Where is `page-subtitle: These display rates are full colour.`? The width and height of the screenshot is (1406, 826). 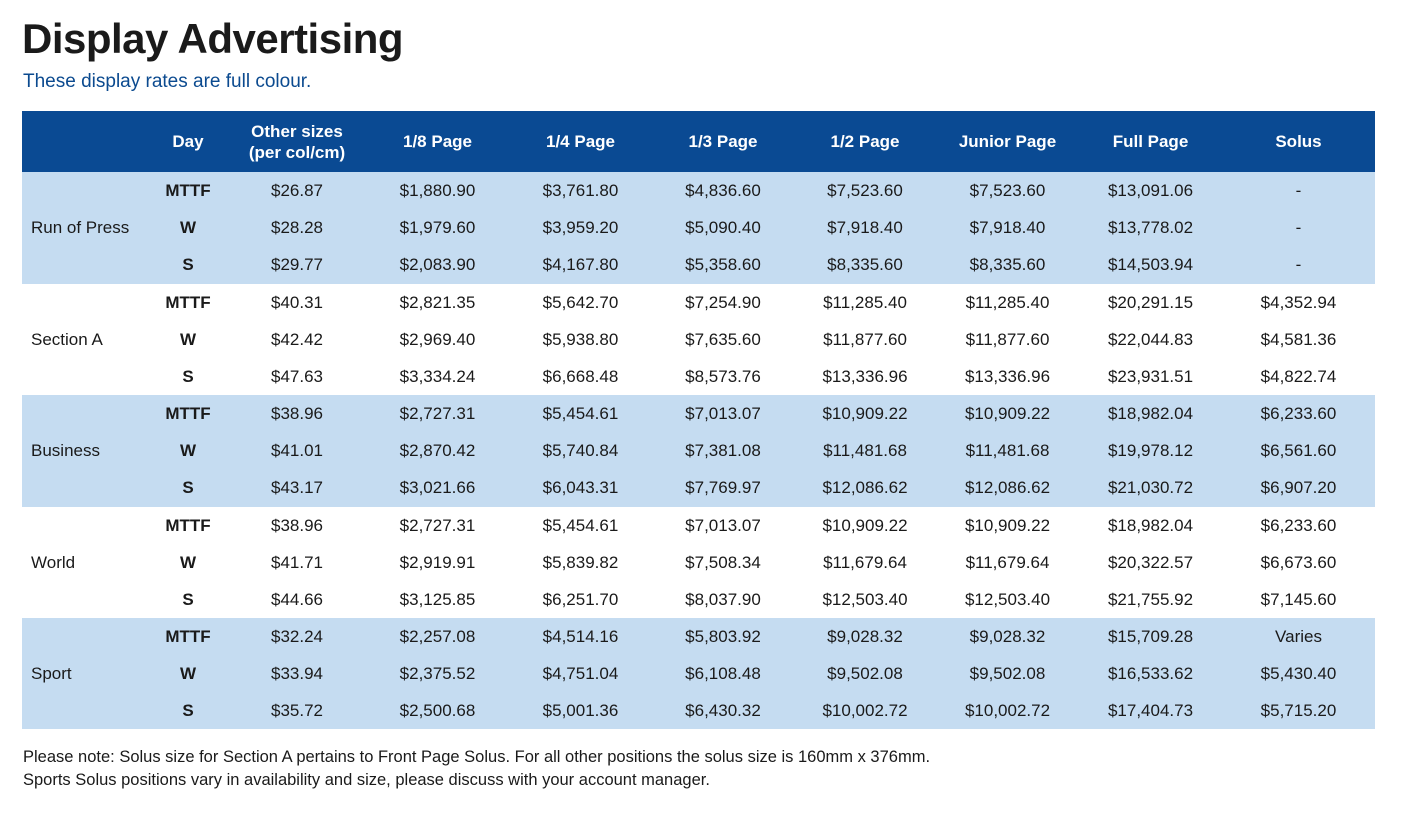 page-subtitle: These display rates are full colour. is located at coordinates (167, 81).